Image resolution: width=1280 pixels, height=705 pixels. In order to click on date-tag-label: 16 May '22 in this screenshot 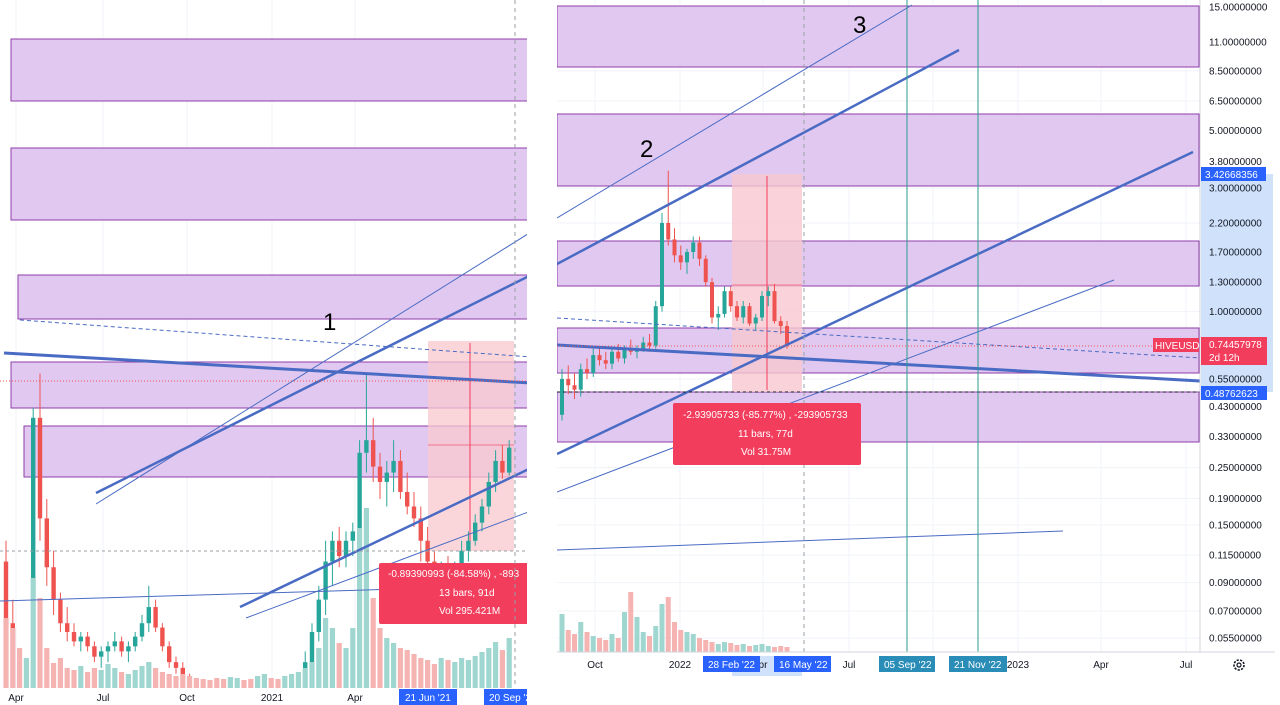, I will do `click(803, 665)`.